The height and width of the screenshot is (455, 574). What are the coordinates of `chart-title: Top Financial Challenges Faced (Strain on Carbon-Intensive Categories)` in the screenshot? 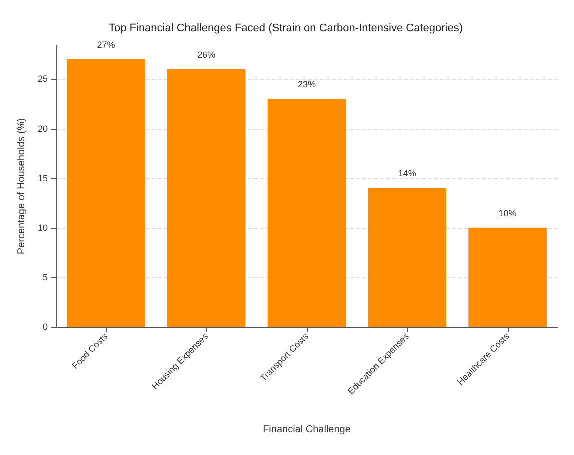 It's located at (286, 28).